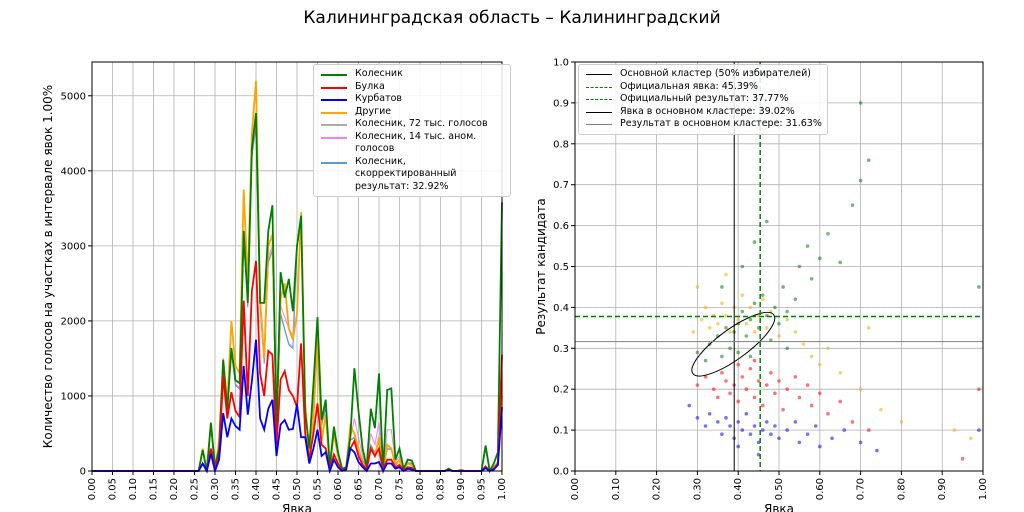  I want to click on y-tick-label: 3000, so click(73, 246).